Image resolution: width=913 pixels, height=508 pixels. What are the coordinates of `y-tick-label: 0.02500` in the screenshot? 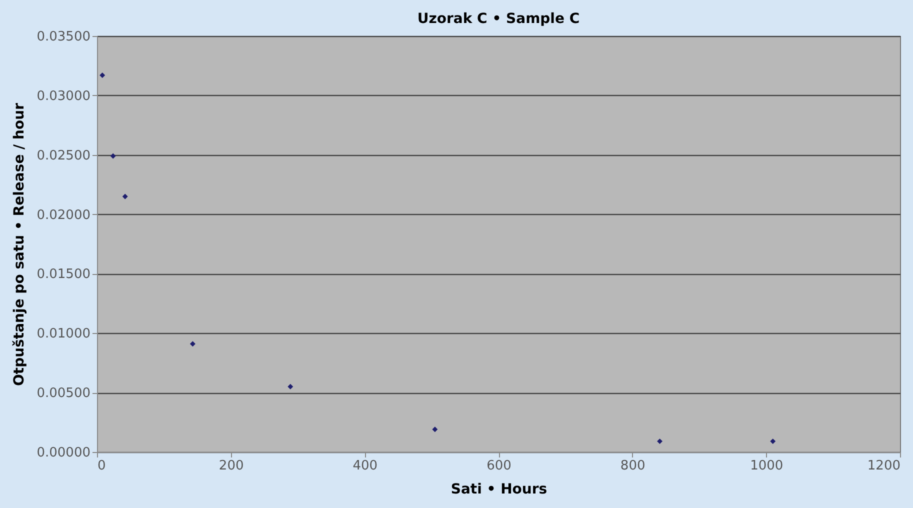 It's located at (63, 156).